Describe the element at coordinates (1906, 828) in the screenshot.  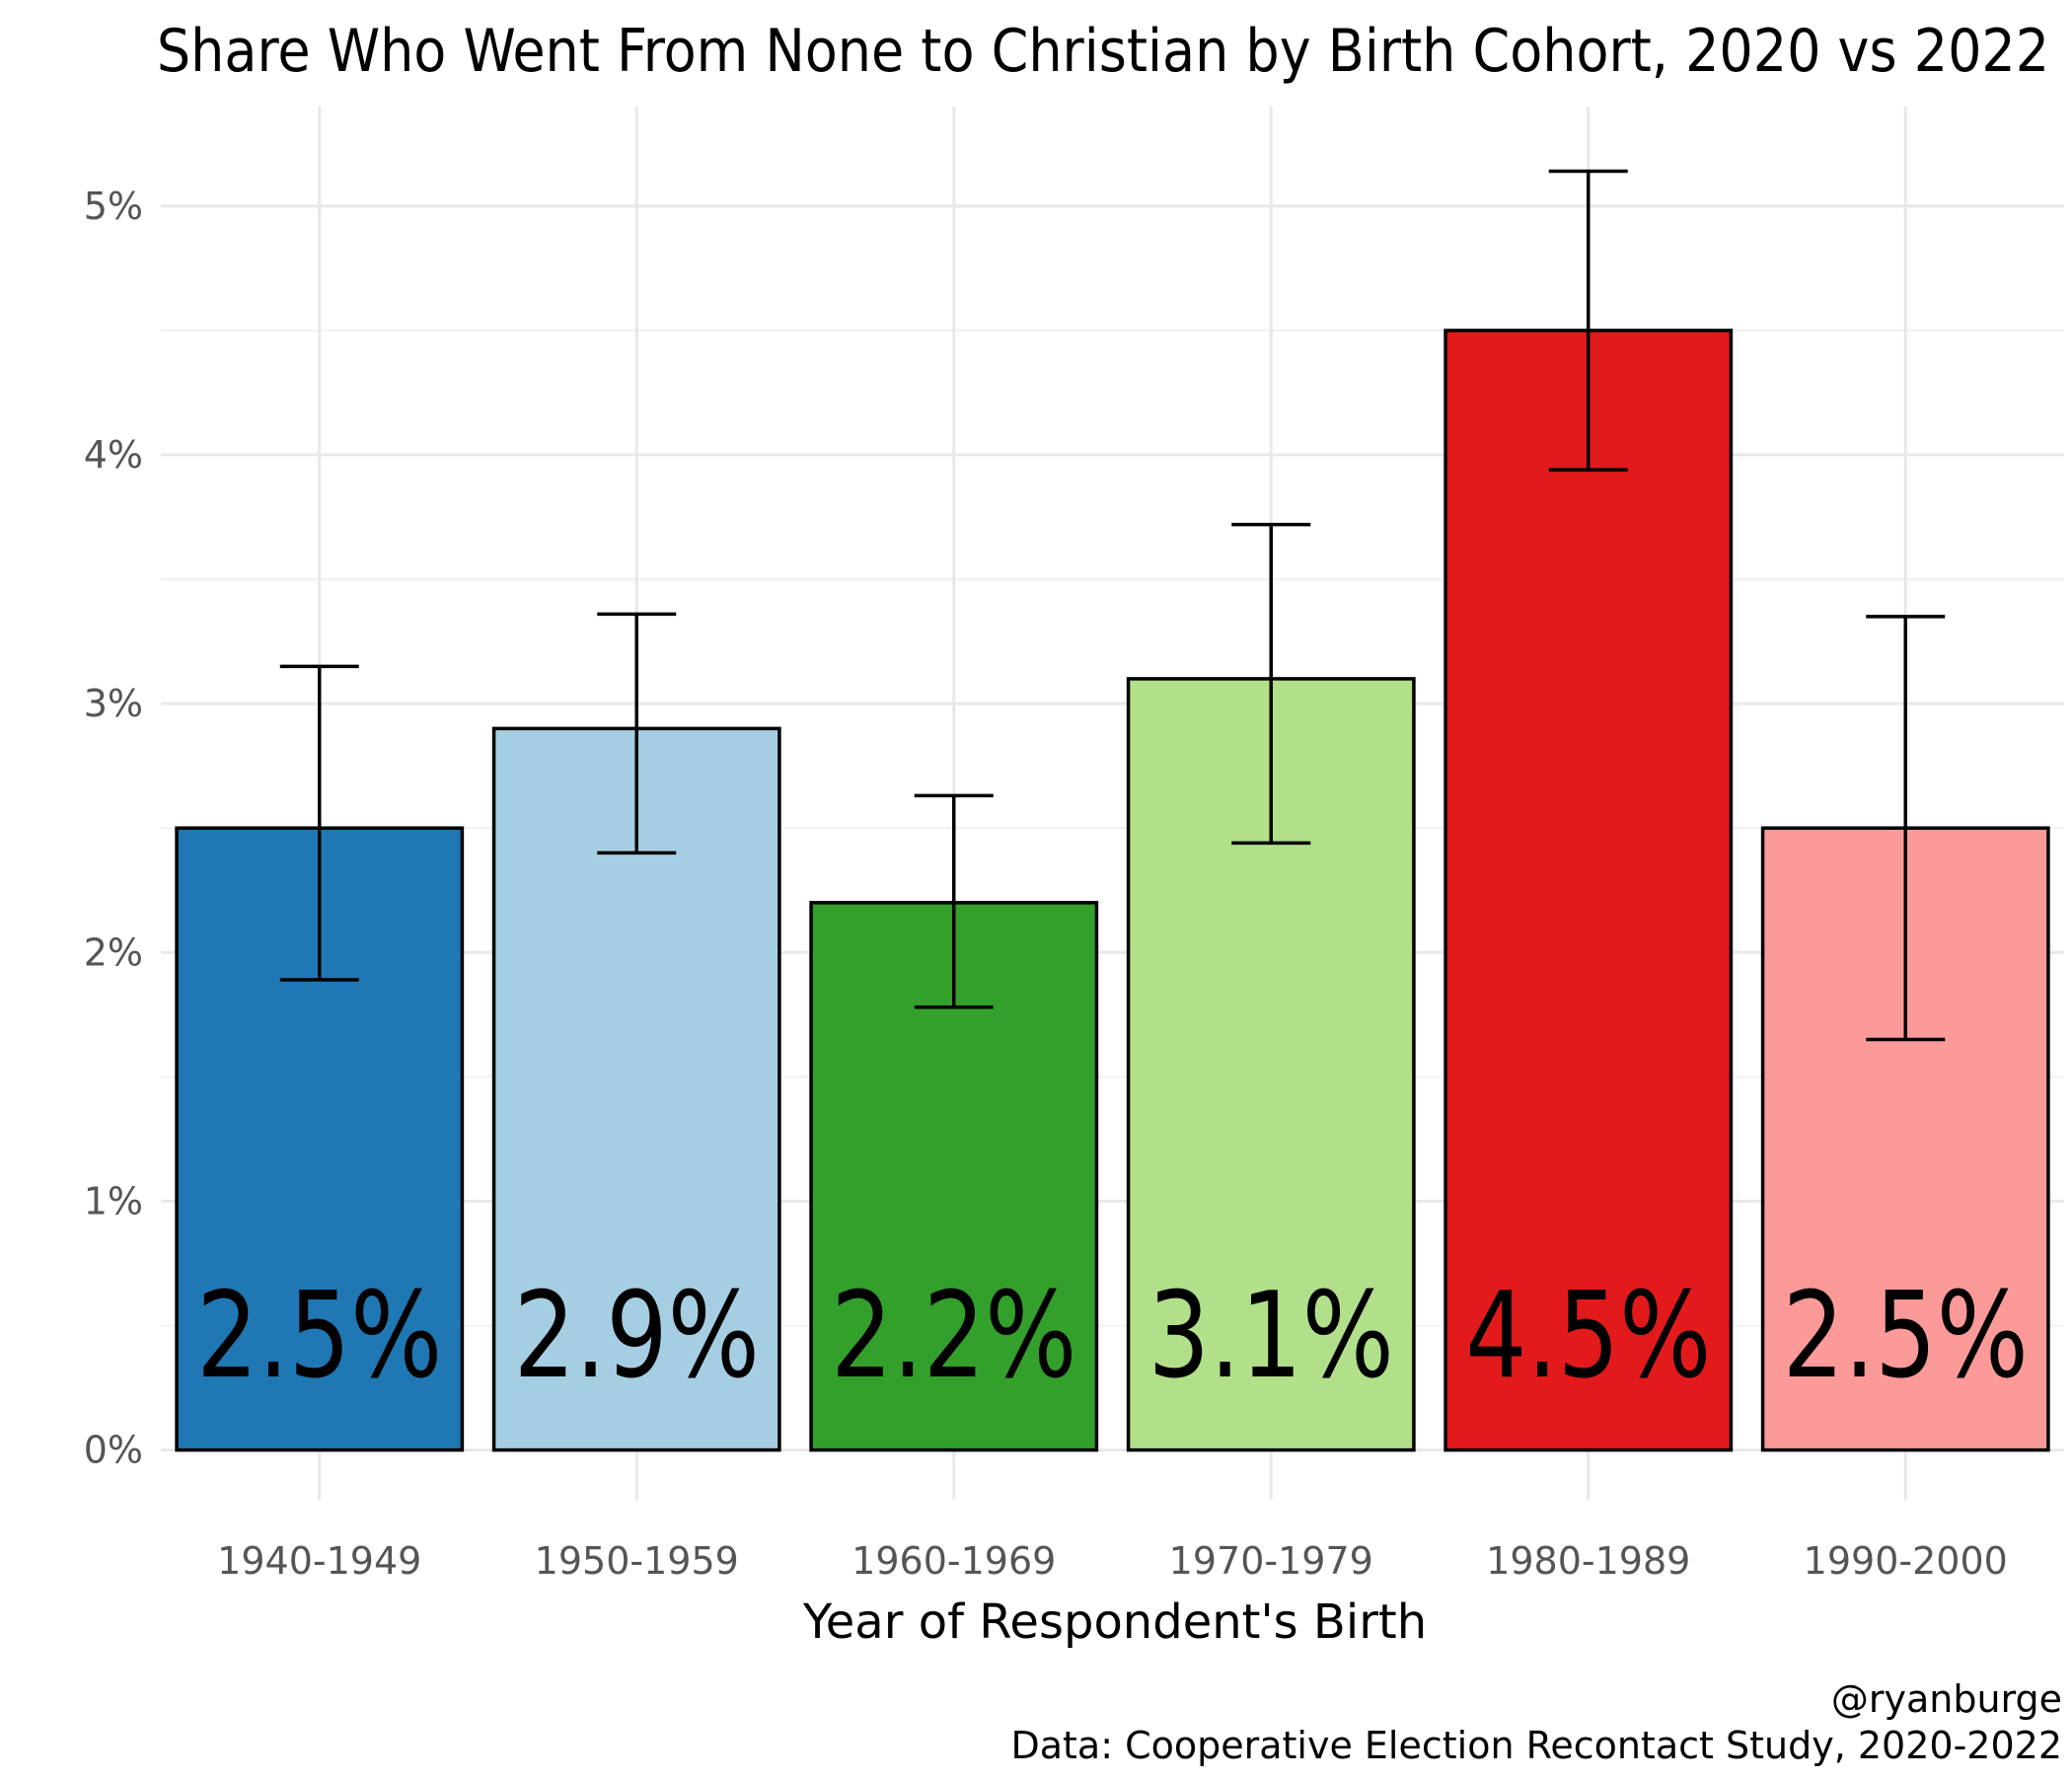
I see `error-bar-1990-2000` at that location.